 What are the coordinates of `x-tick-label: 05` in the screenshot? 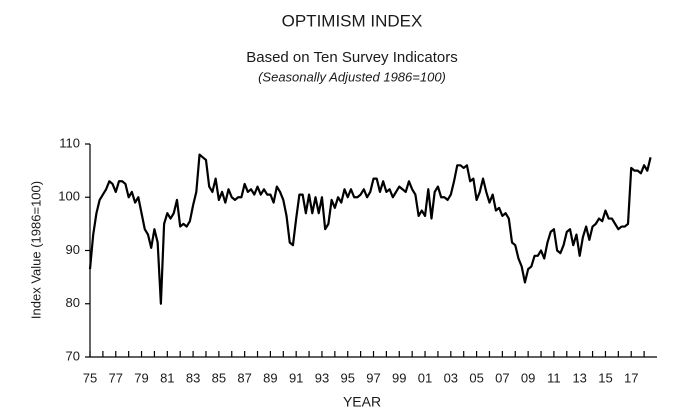 It's located at (476, 377).